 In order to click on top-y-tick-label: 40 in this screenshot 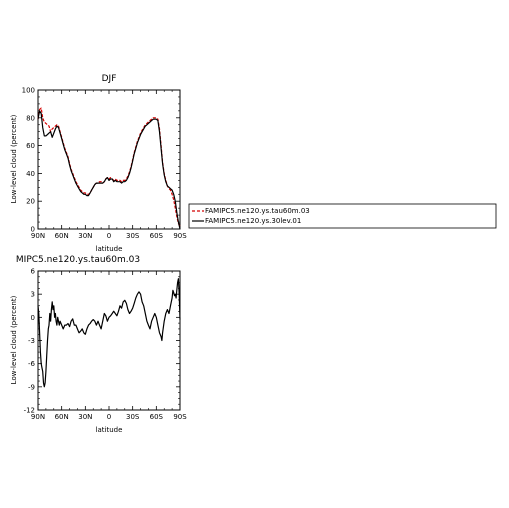, I will do `click(30, 174)`.